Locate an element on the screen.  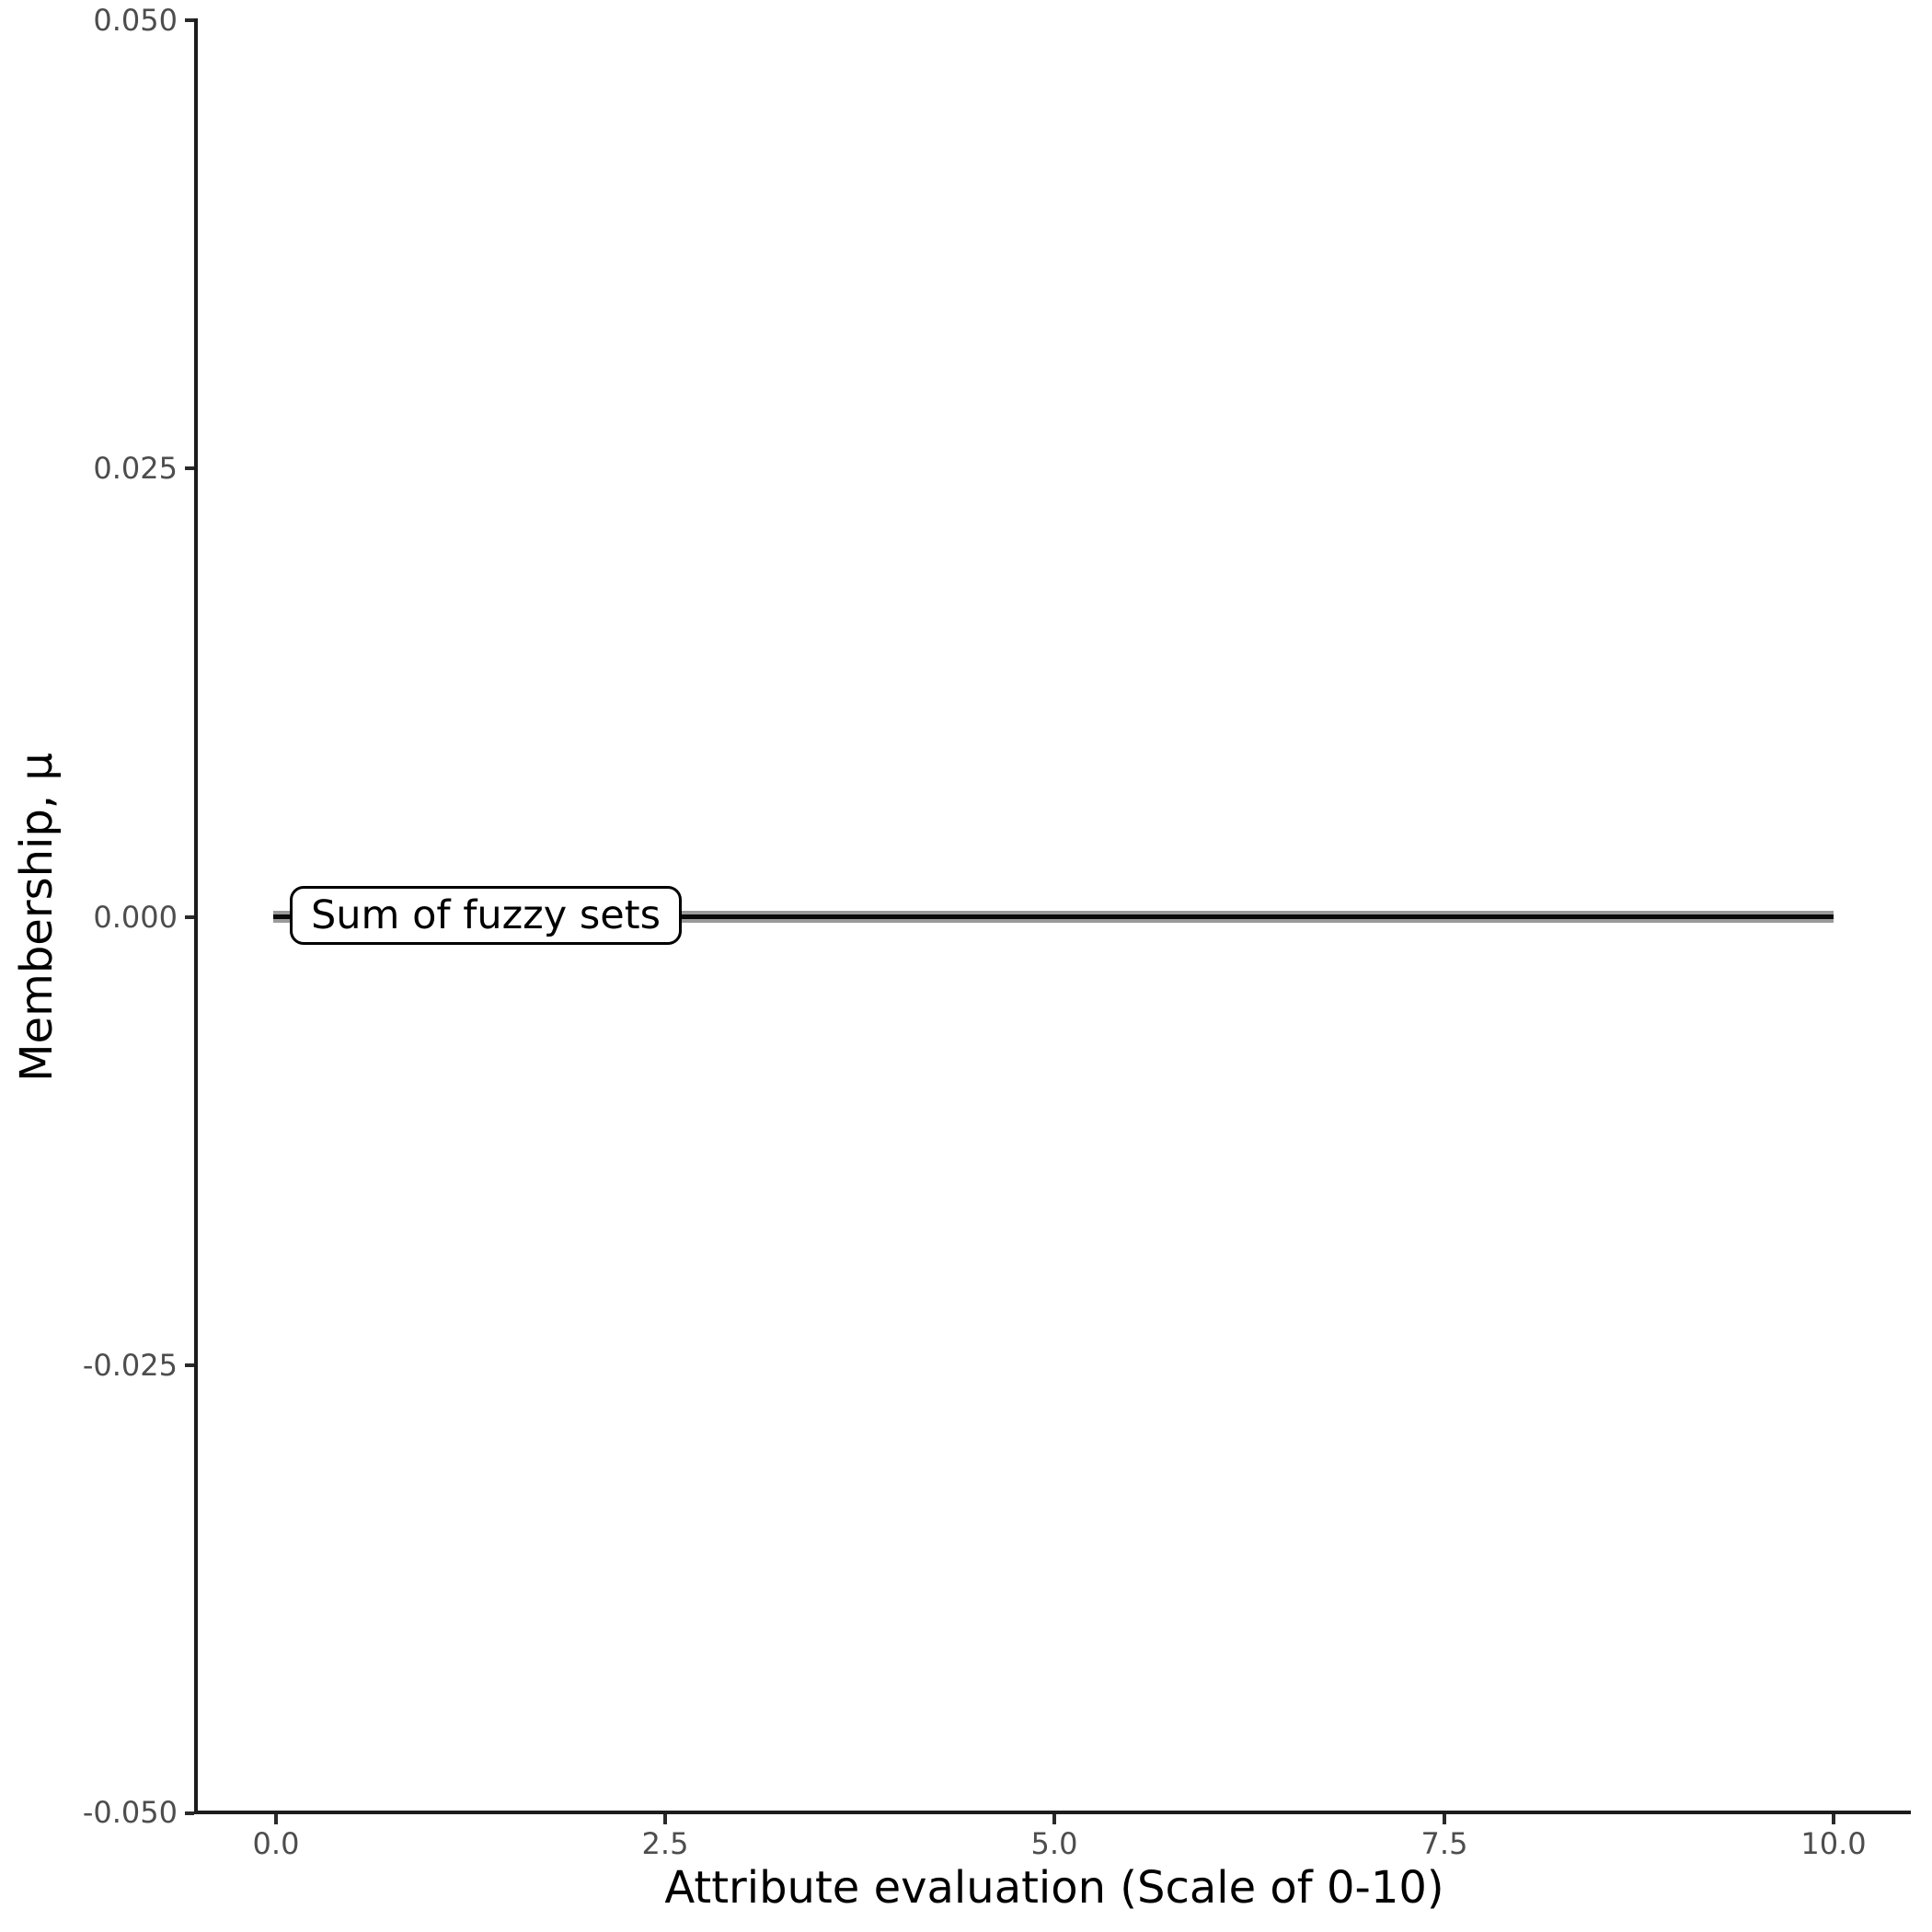
y-tick-label: 0.000 is located at coordinates (135, 917).